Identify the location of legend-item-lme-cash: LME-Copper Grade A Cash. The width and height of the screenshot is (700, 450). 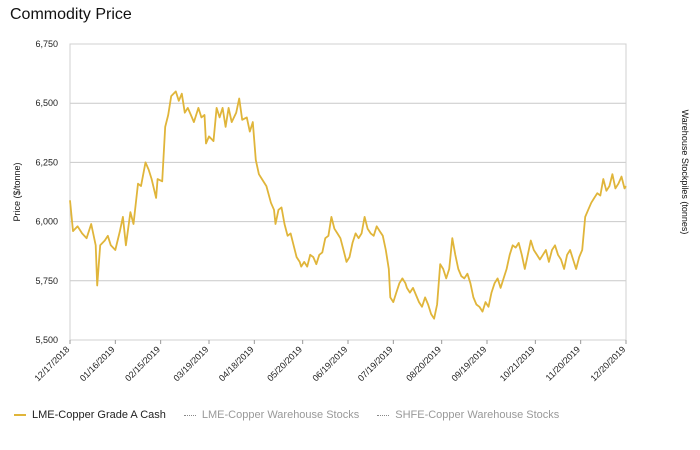
(90, 415).